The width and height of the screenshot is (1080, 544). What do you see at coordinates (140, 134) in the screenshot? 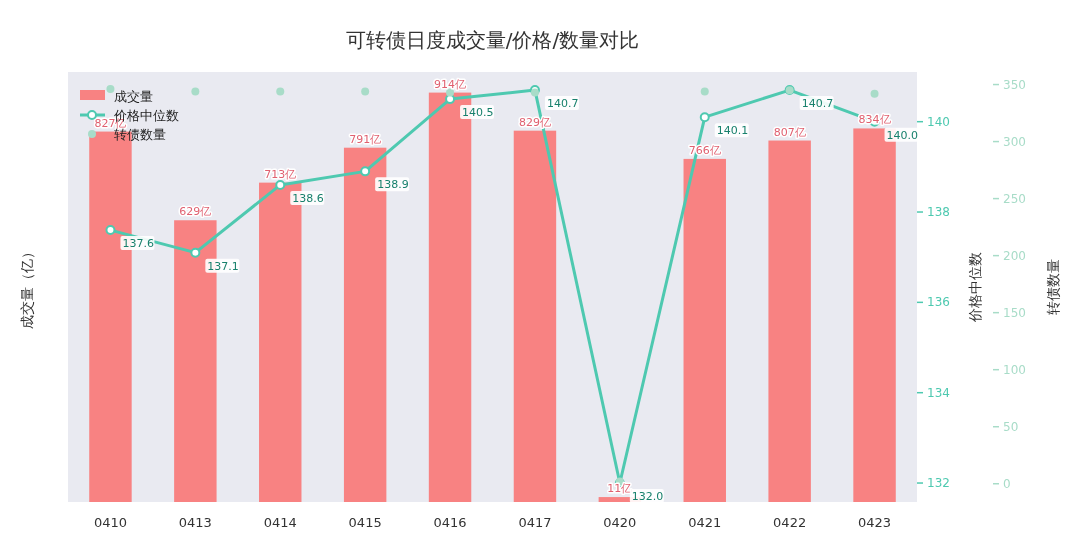
I see `legend-label: 转债数量` at bounding box center [140, 134].